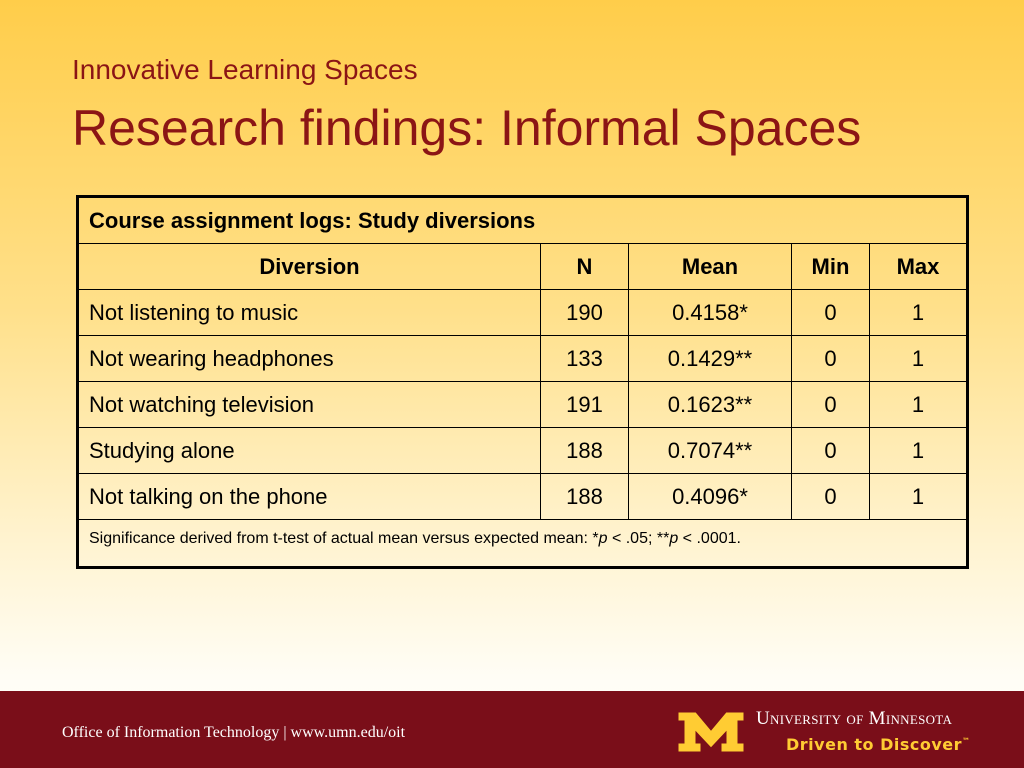  I want to click on slide-subtitle: Innovative Learning Spaces, so click(245, 69).